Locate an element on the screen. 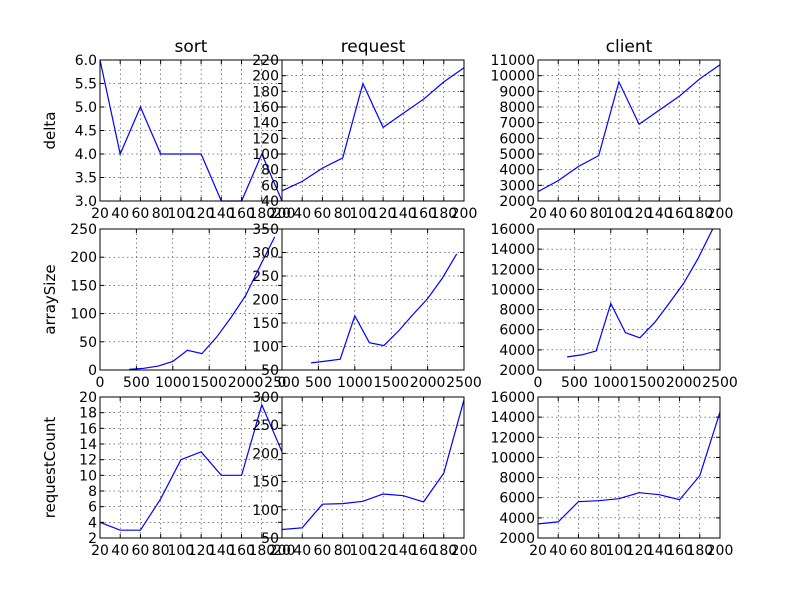 The height and width of the screenshot is (600, 800). subplot-title: sort is located at coordinates (191, 47).